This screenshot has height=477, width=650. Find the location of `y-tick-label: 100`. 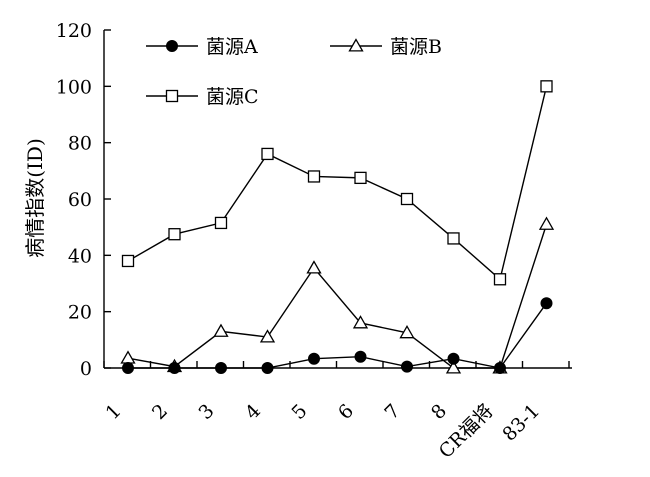

y-tick-label: 100 is located at coordinates (74, 87).